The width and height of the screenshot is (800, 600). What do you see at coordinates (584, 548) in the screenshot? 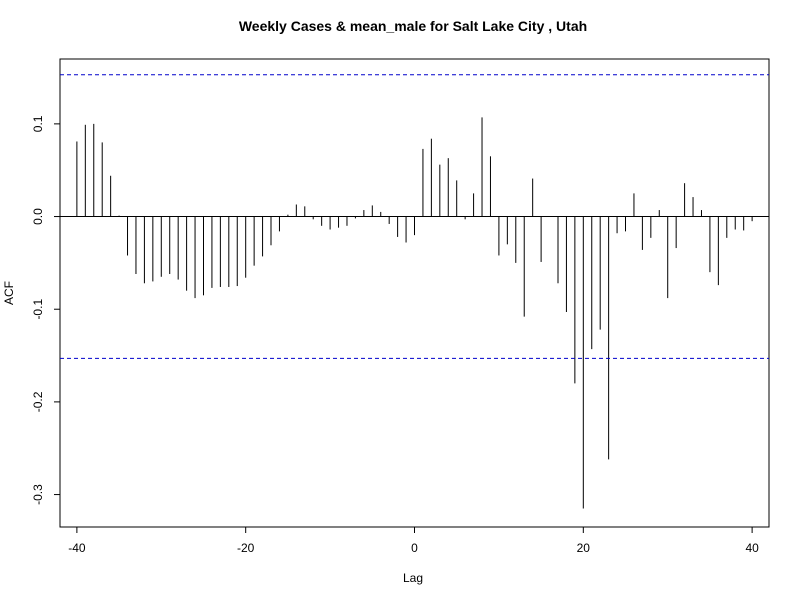
I see `x-tick-label: 20` at bounding box center [584, 548].